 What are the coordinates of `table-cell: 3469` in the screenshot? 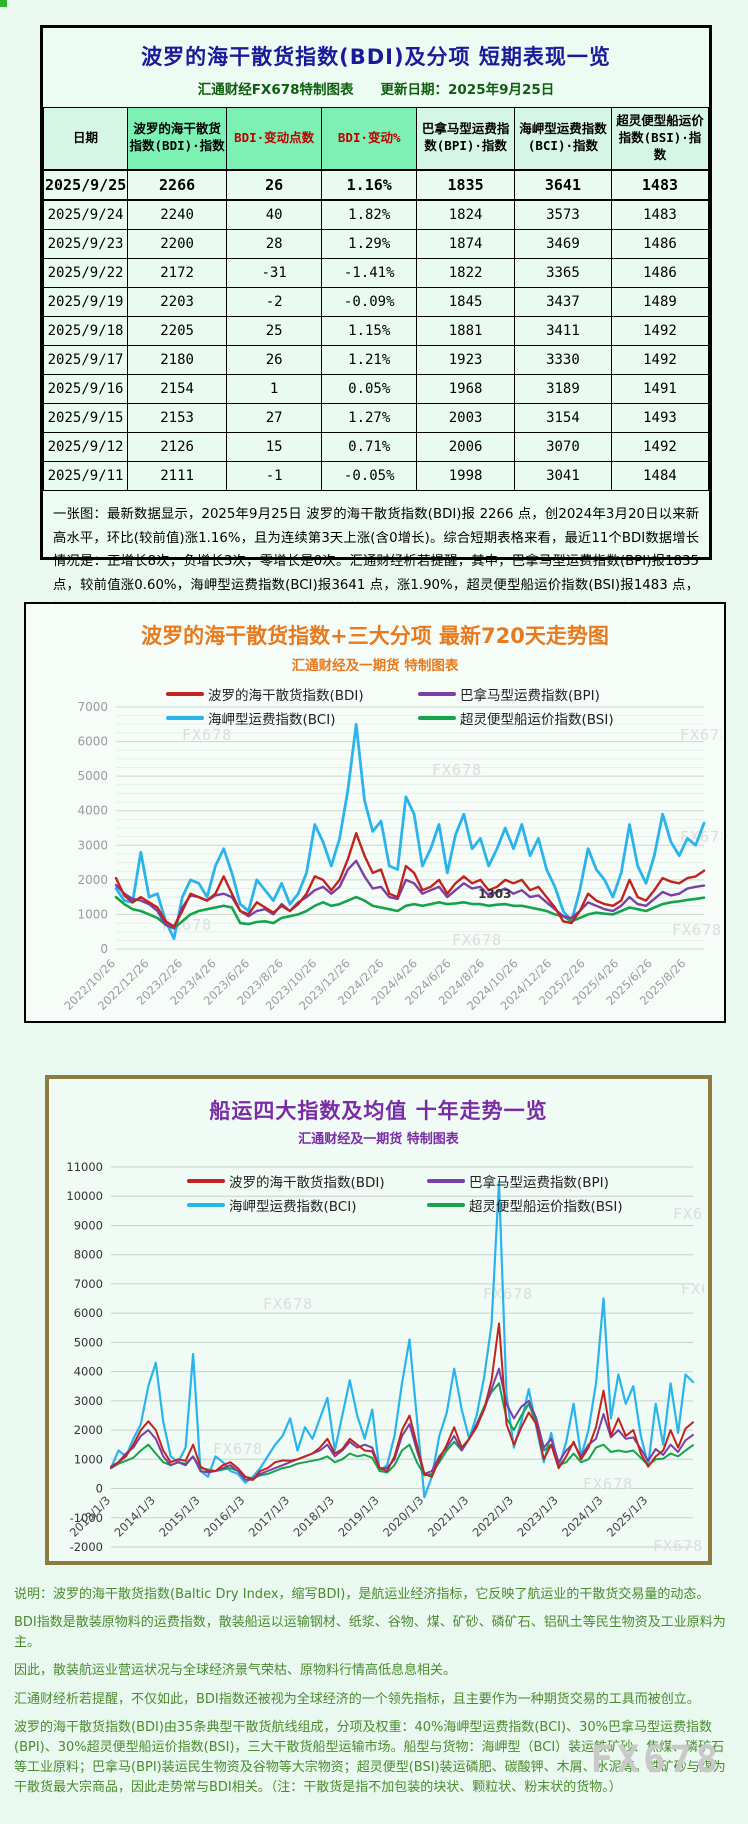 It's located at (562, 243).